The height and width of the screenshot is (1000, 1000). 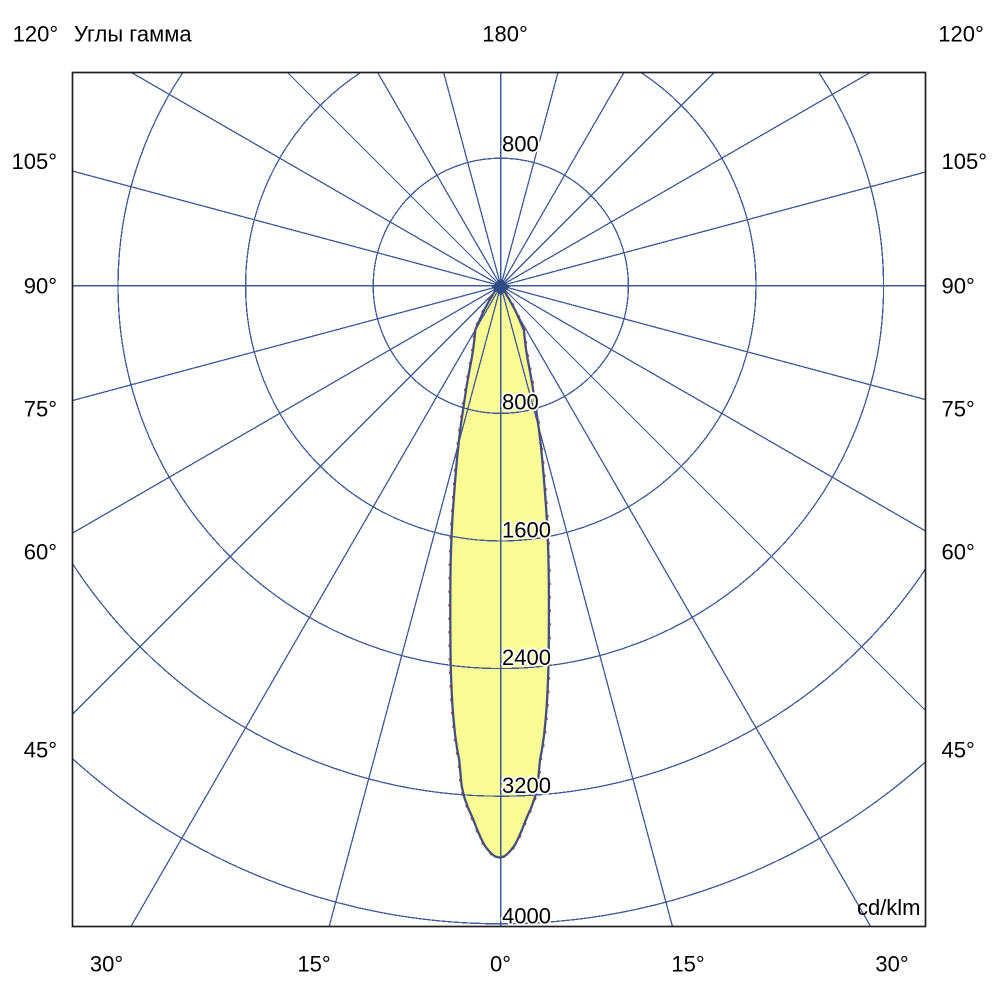 What do you see at coordinates (505, 34) in the screenshot?
I see `svg-text: 180°` at bounding box center [505, 34].